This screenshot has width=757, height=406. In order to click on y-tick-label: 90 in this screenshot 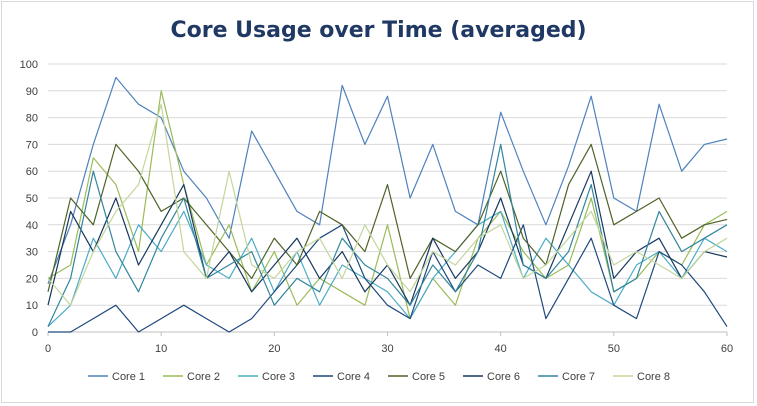, I will do `click(32, 92)`.